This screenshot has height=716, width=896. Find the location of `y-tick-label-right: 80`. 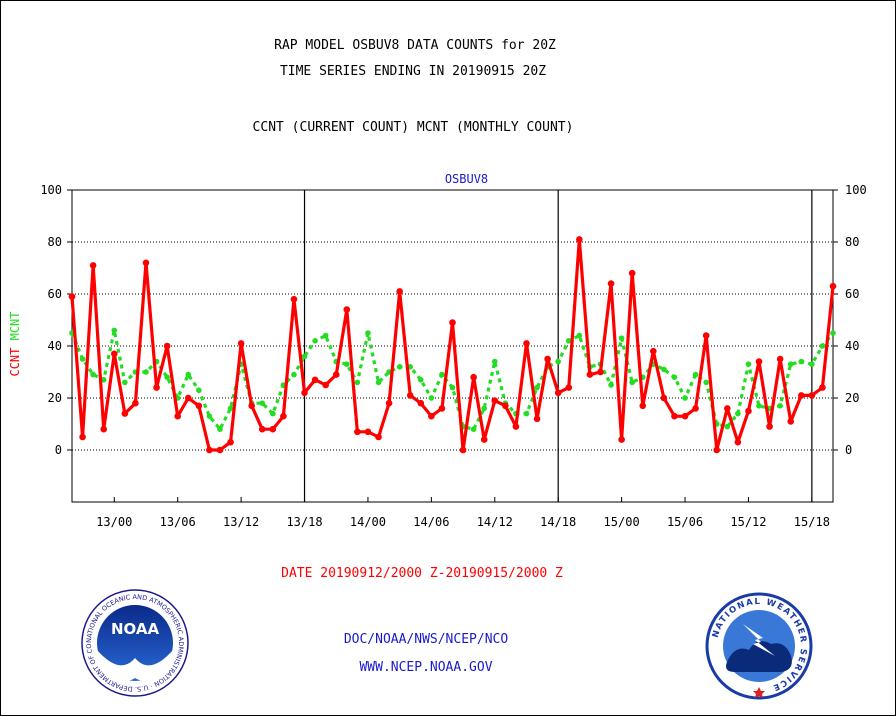

y-tick-label-right: 80 is located at coordinates (852, 242).